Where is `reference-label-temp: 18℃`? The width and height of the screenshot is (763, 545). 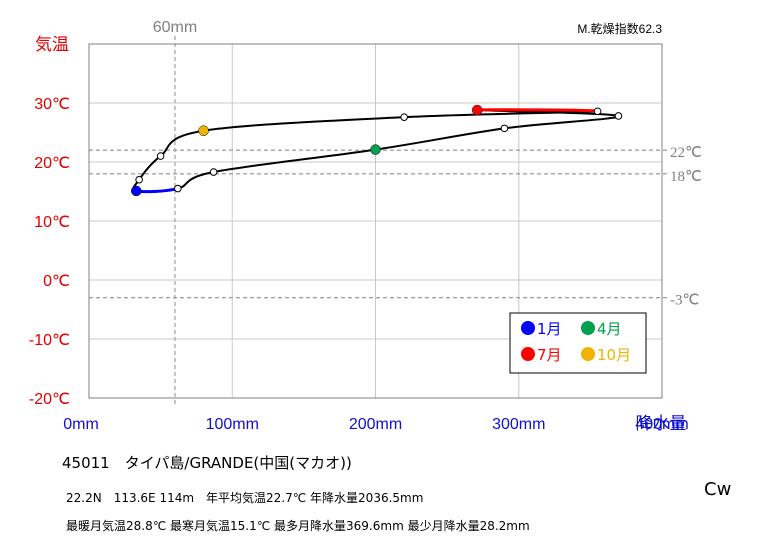 reference-label-temp: 18℃ is located at coordinates (686, 177).